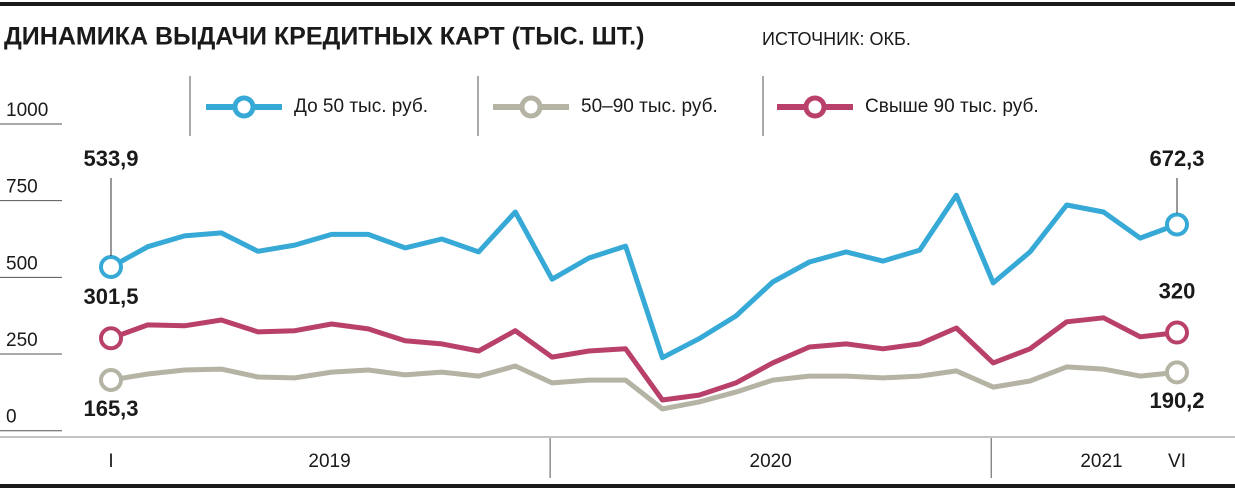 The image size is (1235, 489). Describe the element at coordinates (649, 106) in the screenshot. I see `legend-label: 50–90 тыс. руб.` at that location.